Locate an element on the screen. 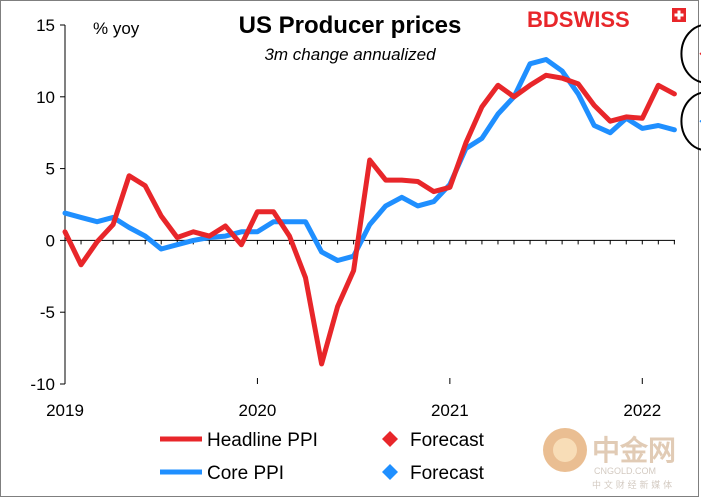  watermark-tagline: 中 文 财 经 新 媒 体 is located at coordinates (632, 485).